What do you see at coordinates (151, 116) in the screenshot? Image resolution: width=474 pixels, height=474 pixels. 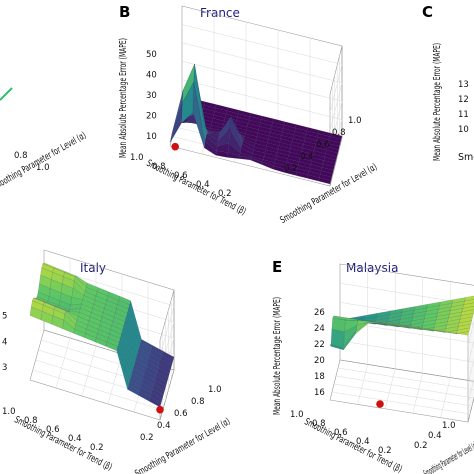 I see `z-tick-label: 20` at bounding box center [151, 116].